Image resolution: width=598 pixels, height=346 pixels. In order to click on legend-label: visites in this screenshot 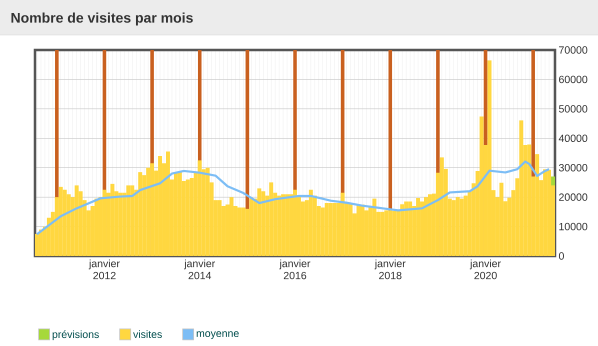, I will do `click(147, 334)`.